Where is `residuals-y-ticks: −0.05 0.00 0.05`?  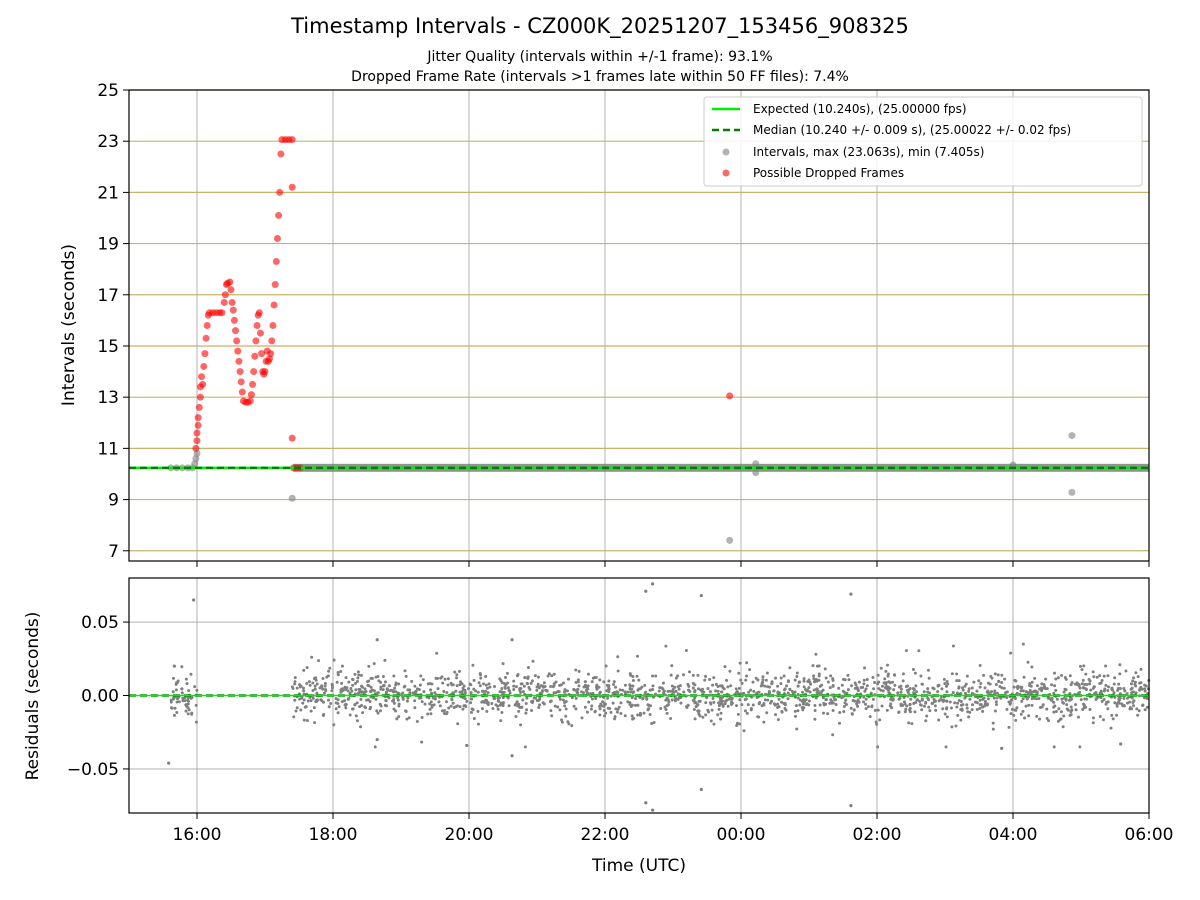
residuals-y-ticks: −0.05 0.00 0.05 is located at coordinates (98, 696).